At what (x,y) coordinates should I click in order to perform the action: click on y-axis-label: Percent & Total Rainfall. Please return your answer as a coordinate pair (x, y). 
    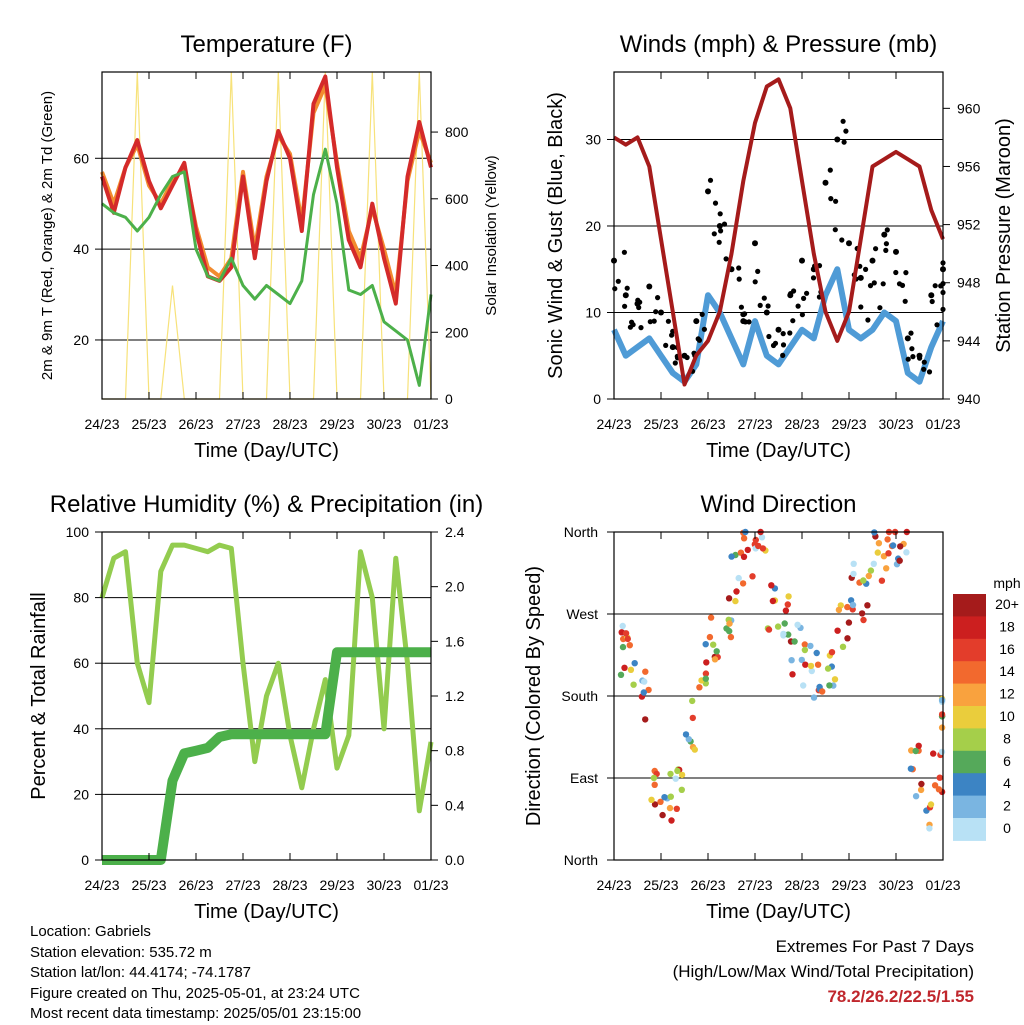
    Looking at the image, I should click on (39, 696).